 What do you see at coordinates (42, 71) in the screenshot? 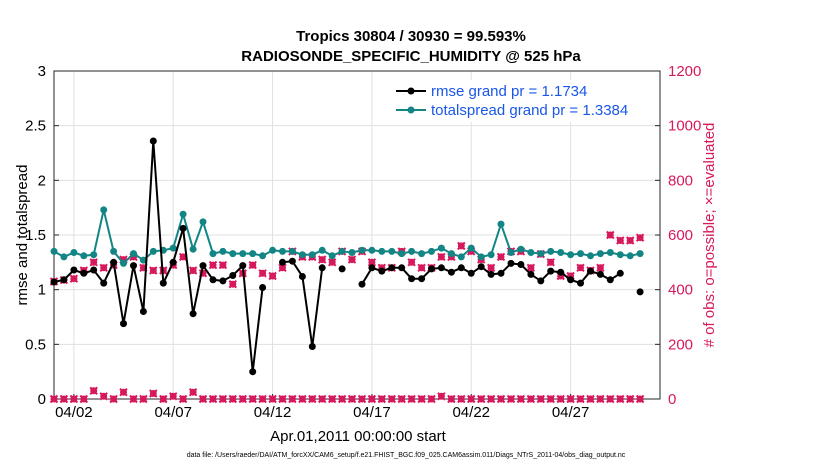
I see `y-tick-label: 3` at bounding box center [42, 71].